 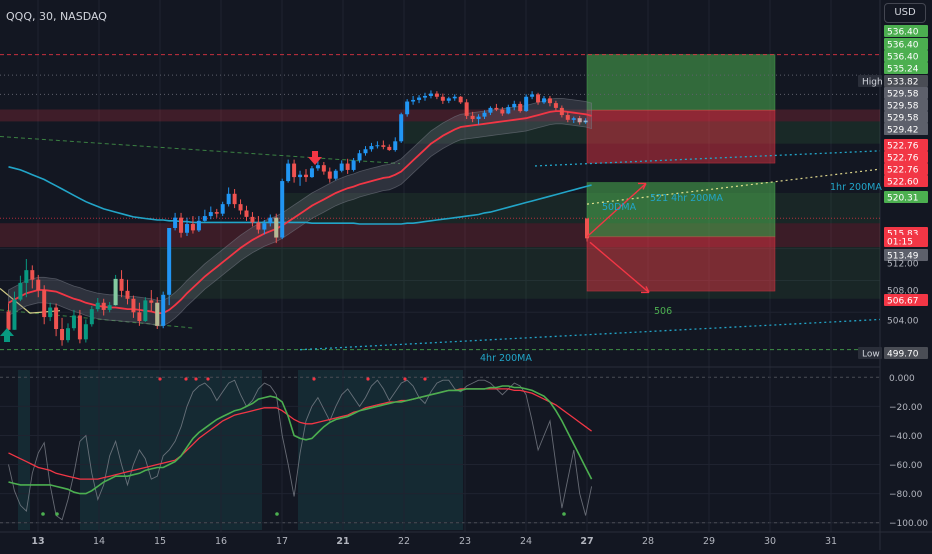 What do you see at coordinates (681, 136) in the screenshot?
I see `position-0-stop-zone` at bounding box center [681, 136].